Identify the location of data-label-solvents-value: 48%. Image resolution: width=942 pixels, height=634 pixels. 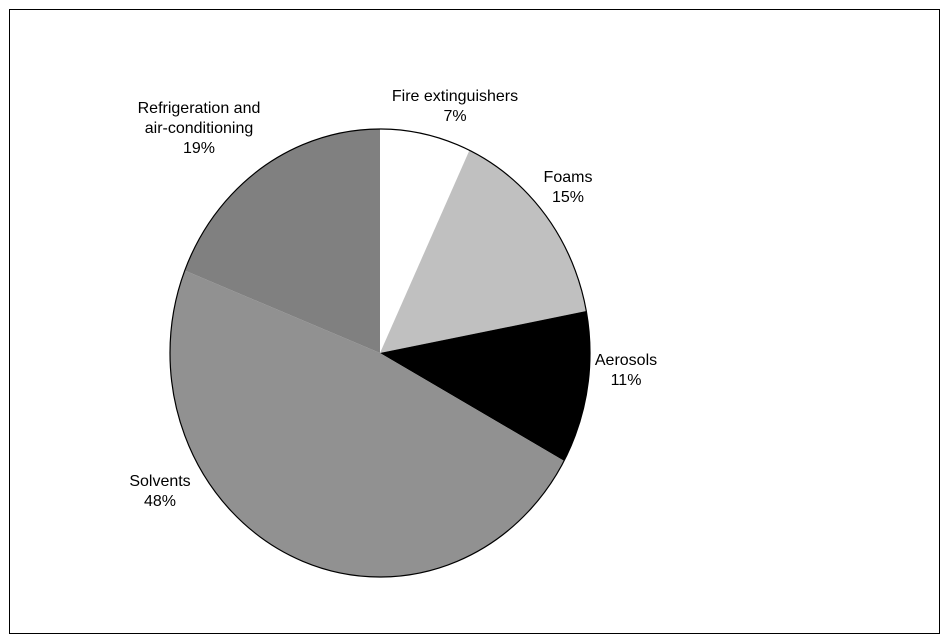
(160, 501).